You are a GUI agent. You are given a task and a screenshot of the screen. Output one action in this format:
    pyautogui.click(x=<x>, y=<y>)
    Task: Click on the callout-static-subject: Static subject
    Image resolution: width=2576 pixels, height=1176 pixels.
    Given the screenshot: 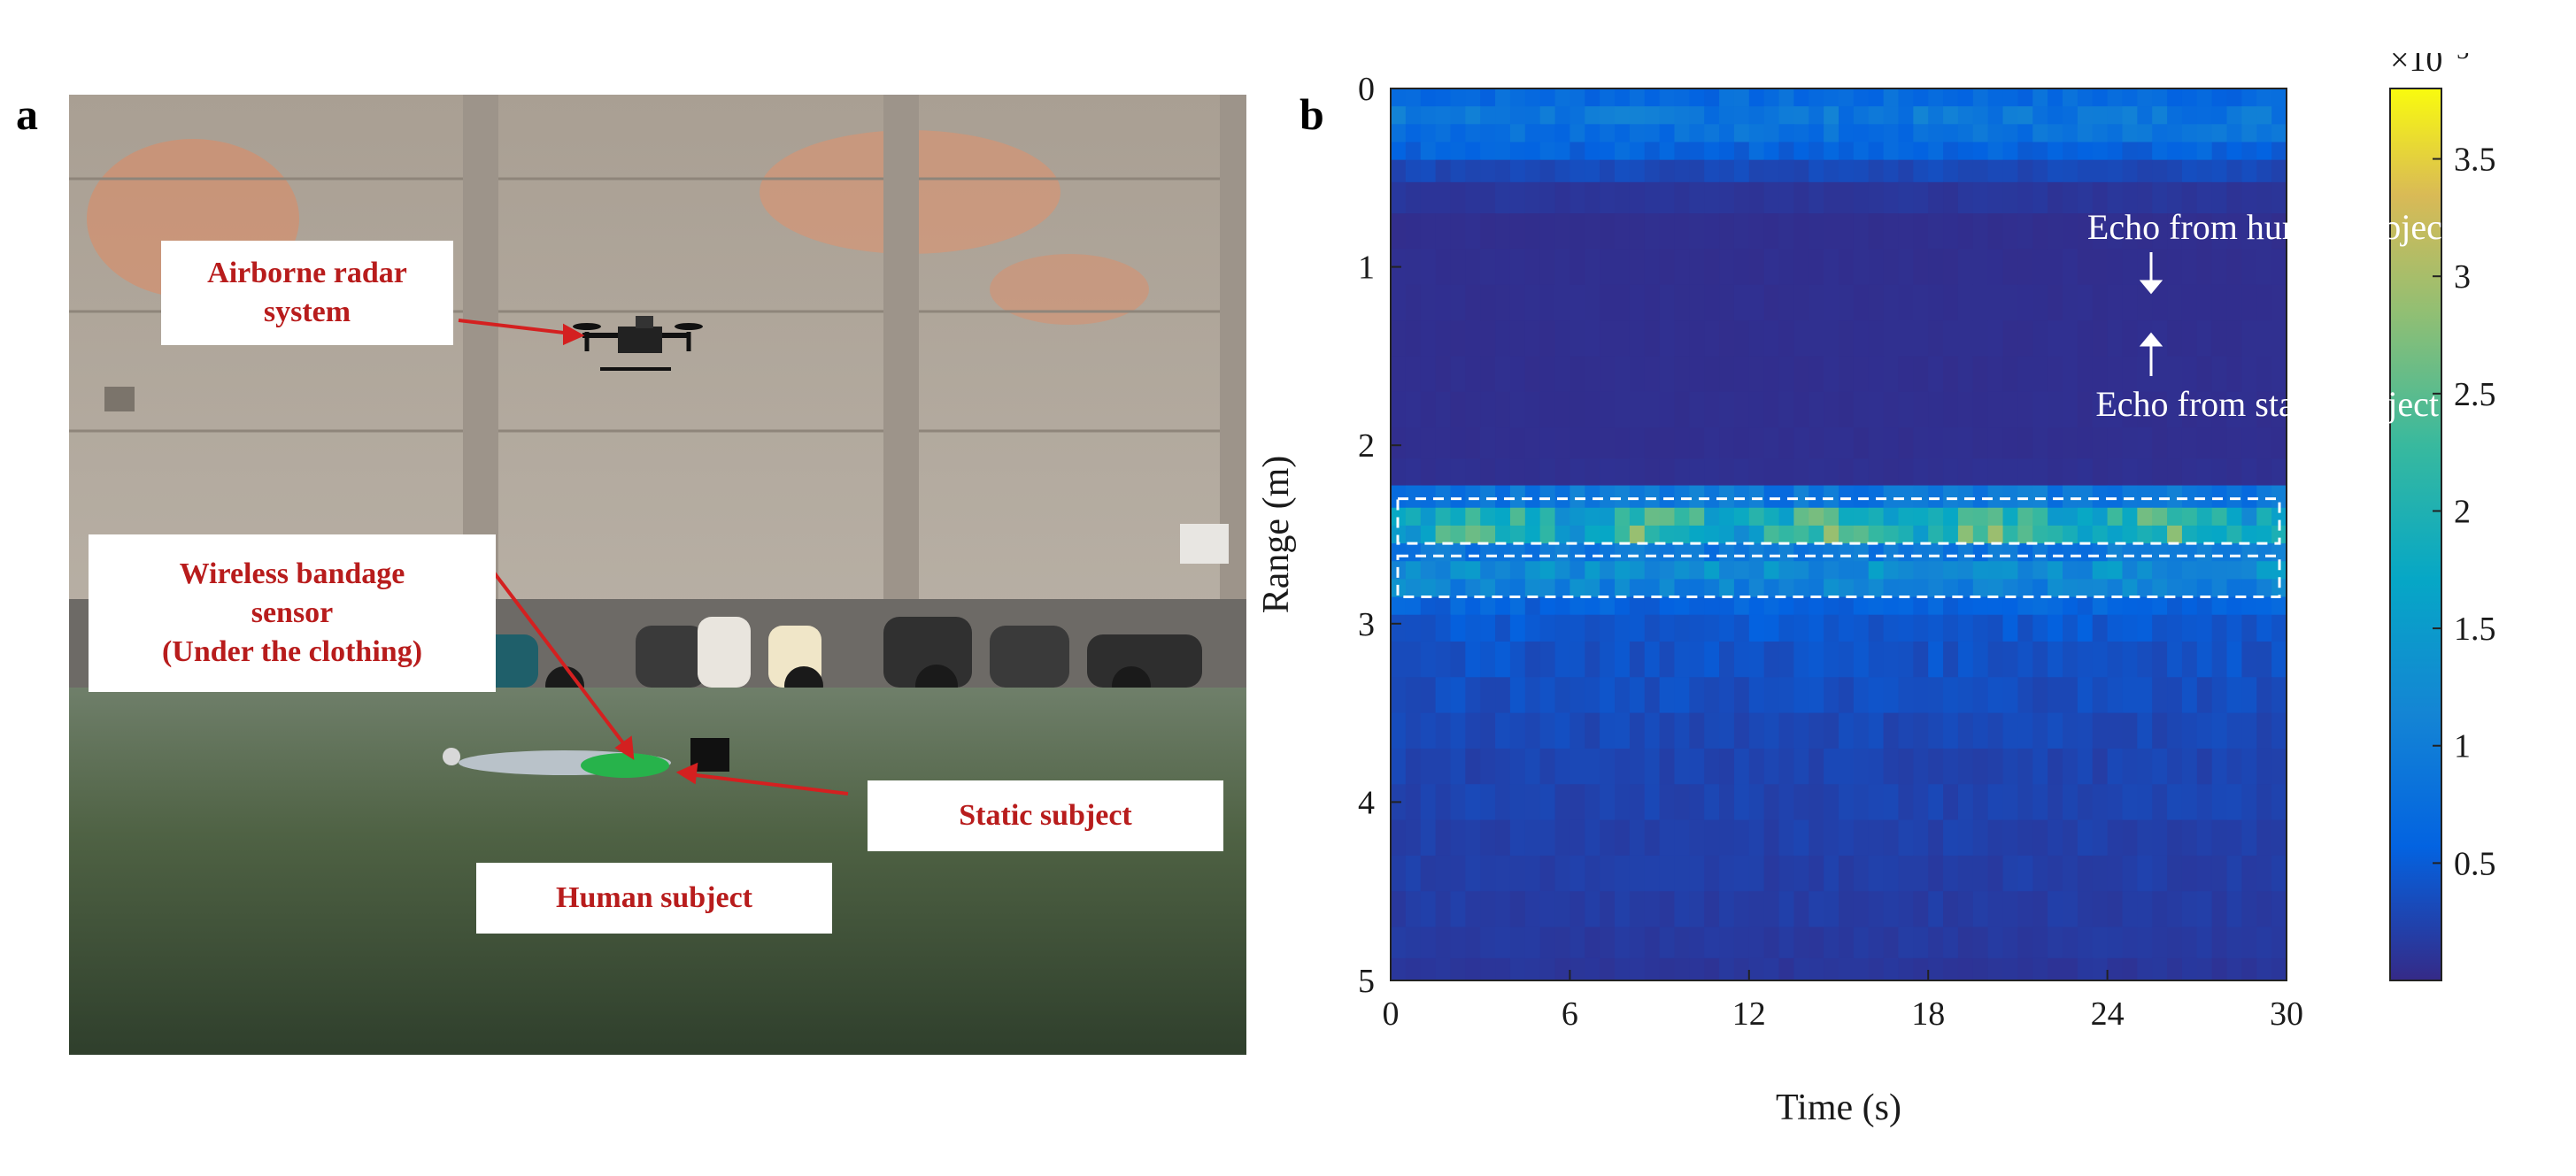 What is the action you would take?
    pyautogui.click(x=1045, y=815)
    